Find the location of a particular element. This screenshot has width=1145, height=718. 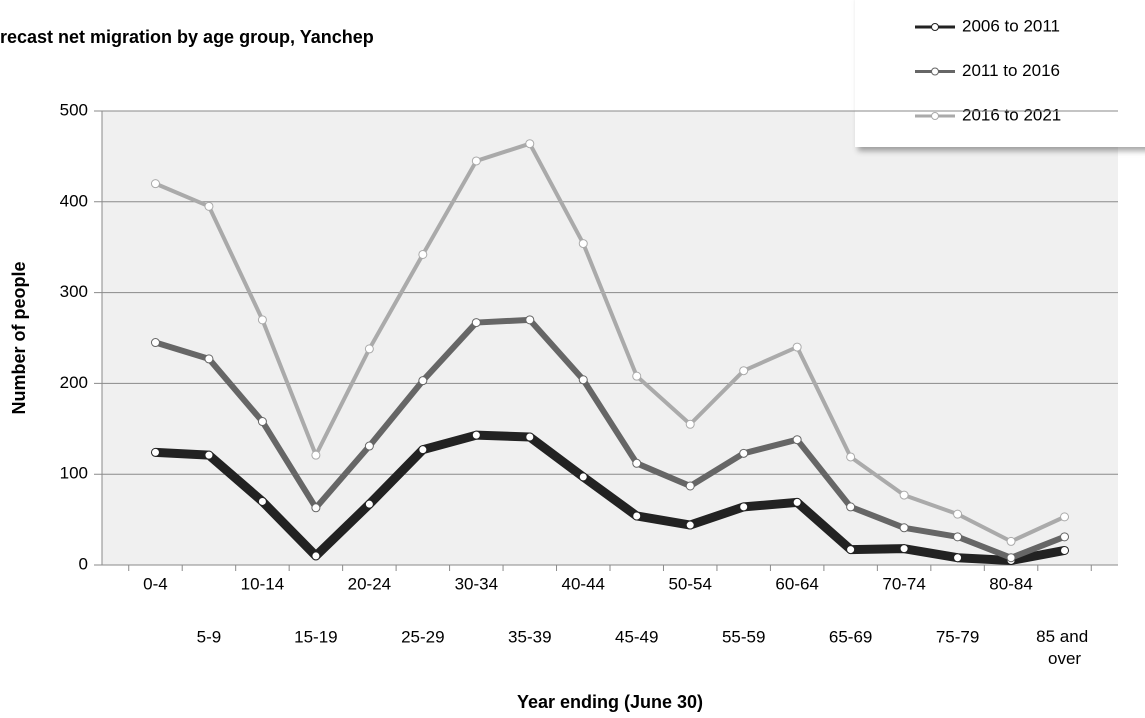

y-tick-label: 0 is located at coordinates (83, 563).